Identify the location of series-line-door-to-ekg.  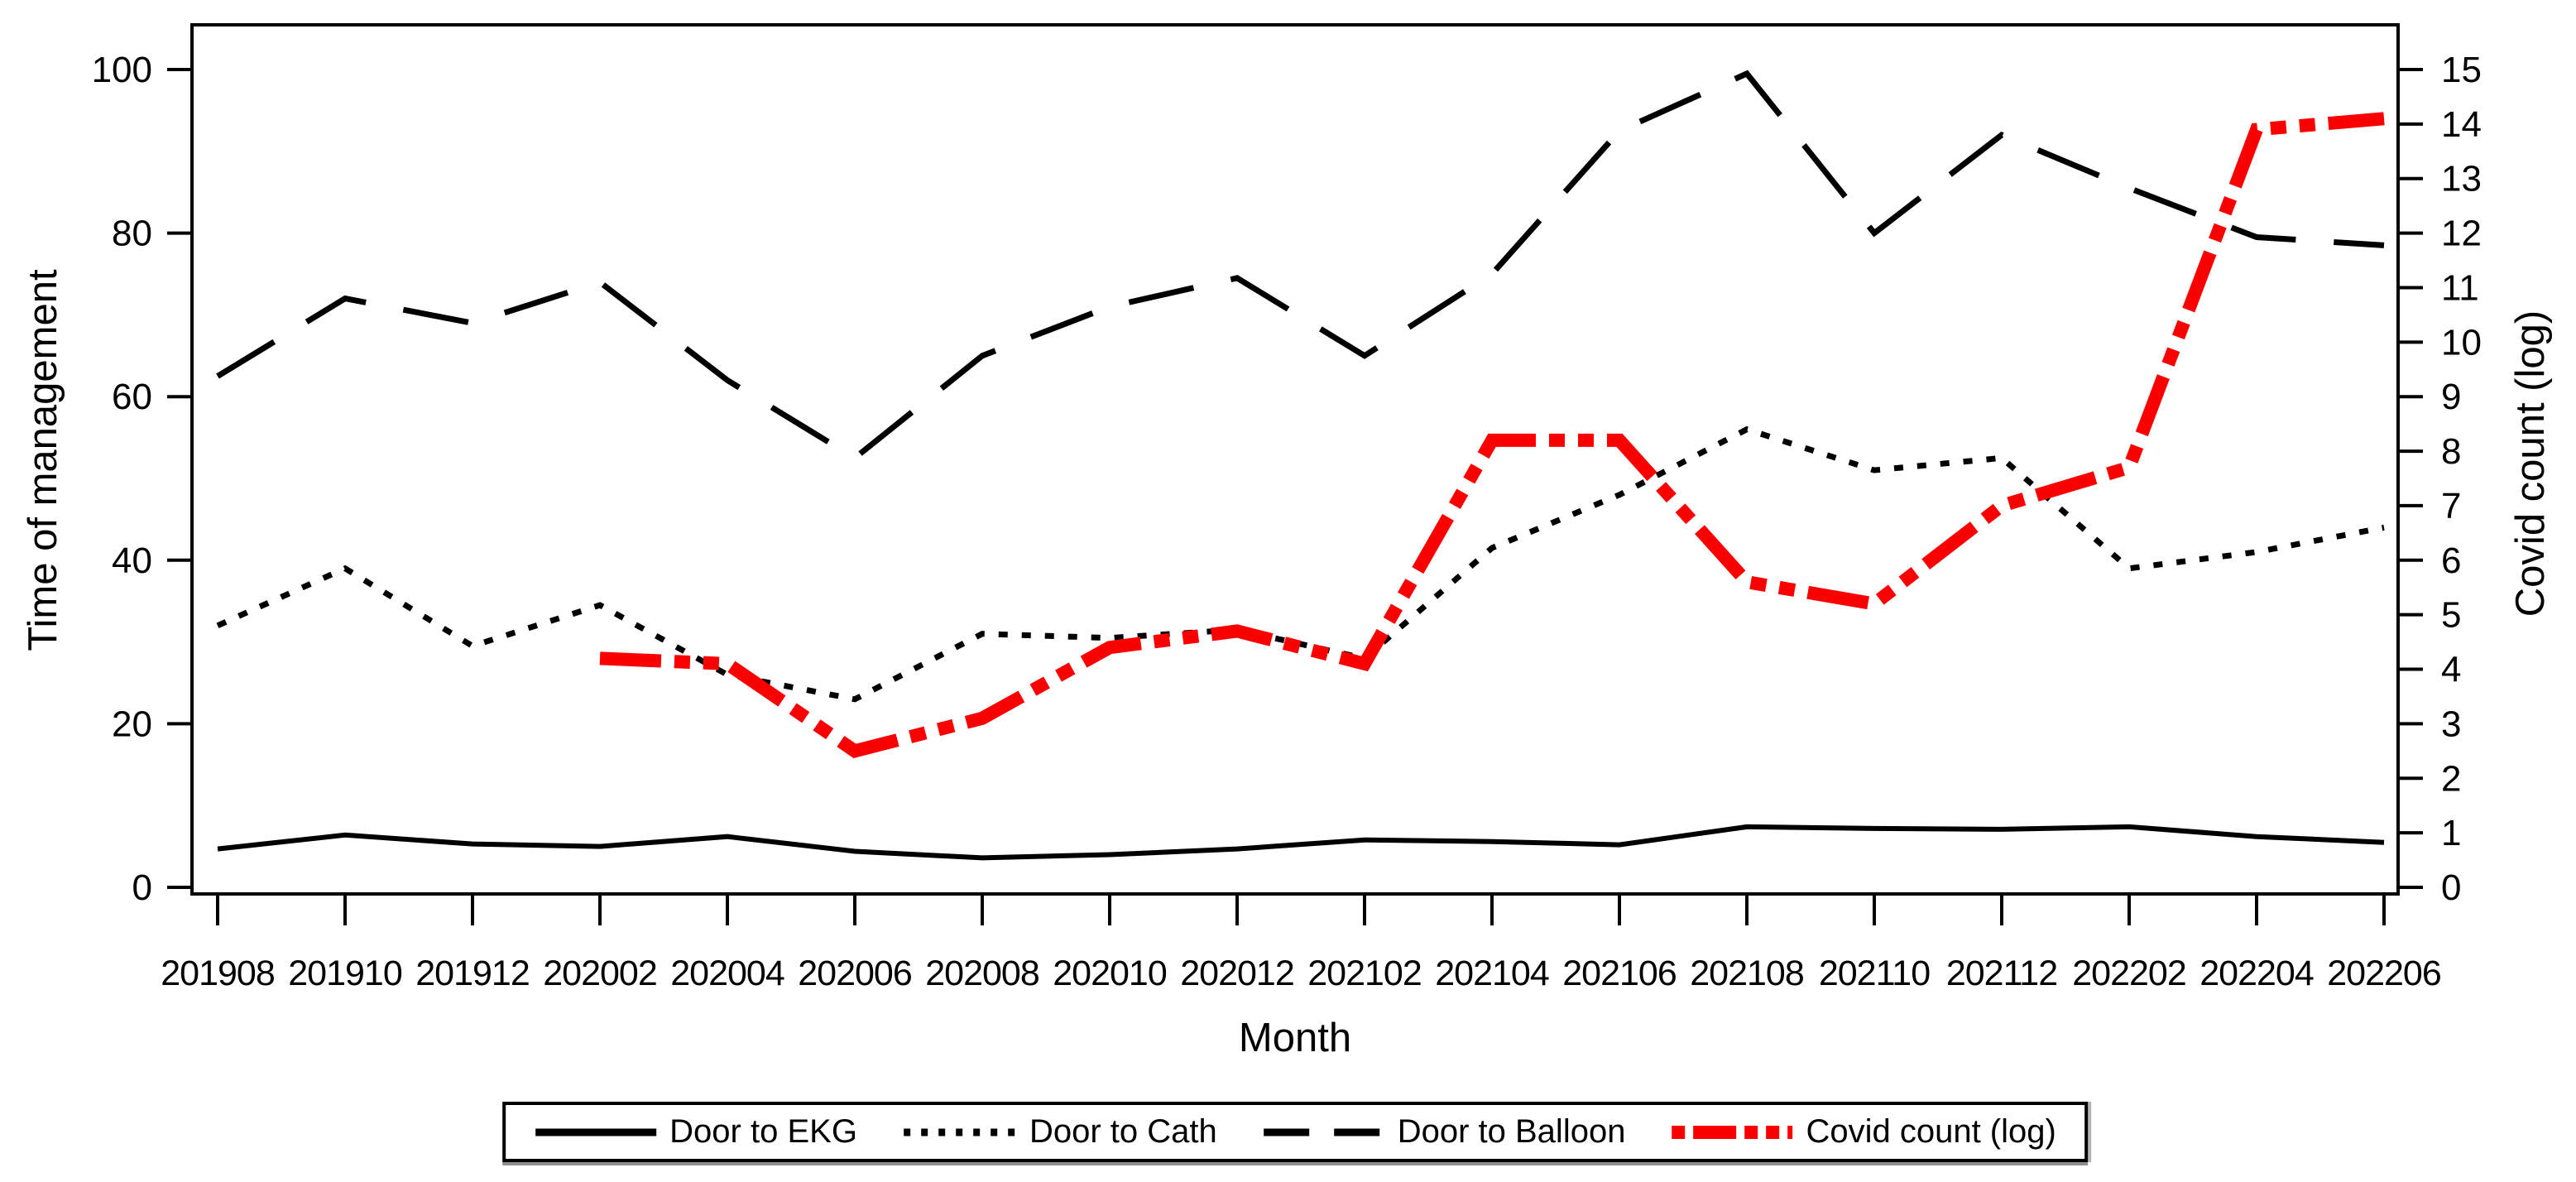
(1301, 842).